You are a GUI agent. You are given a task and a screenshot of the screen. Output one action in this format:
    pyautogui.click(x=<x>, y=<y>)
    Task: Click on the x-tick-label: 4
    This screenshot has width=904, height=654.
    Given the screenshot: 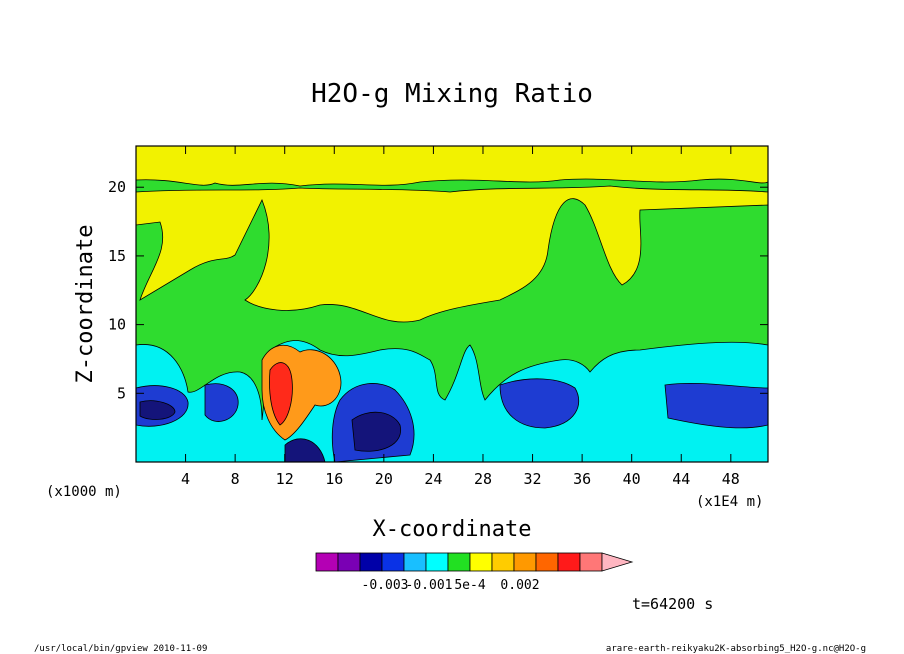 What is the action you would take?
    pyautogui.click(x=185, y=479)
    